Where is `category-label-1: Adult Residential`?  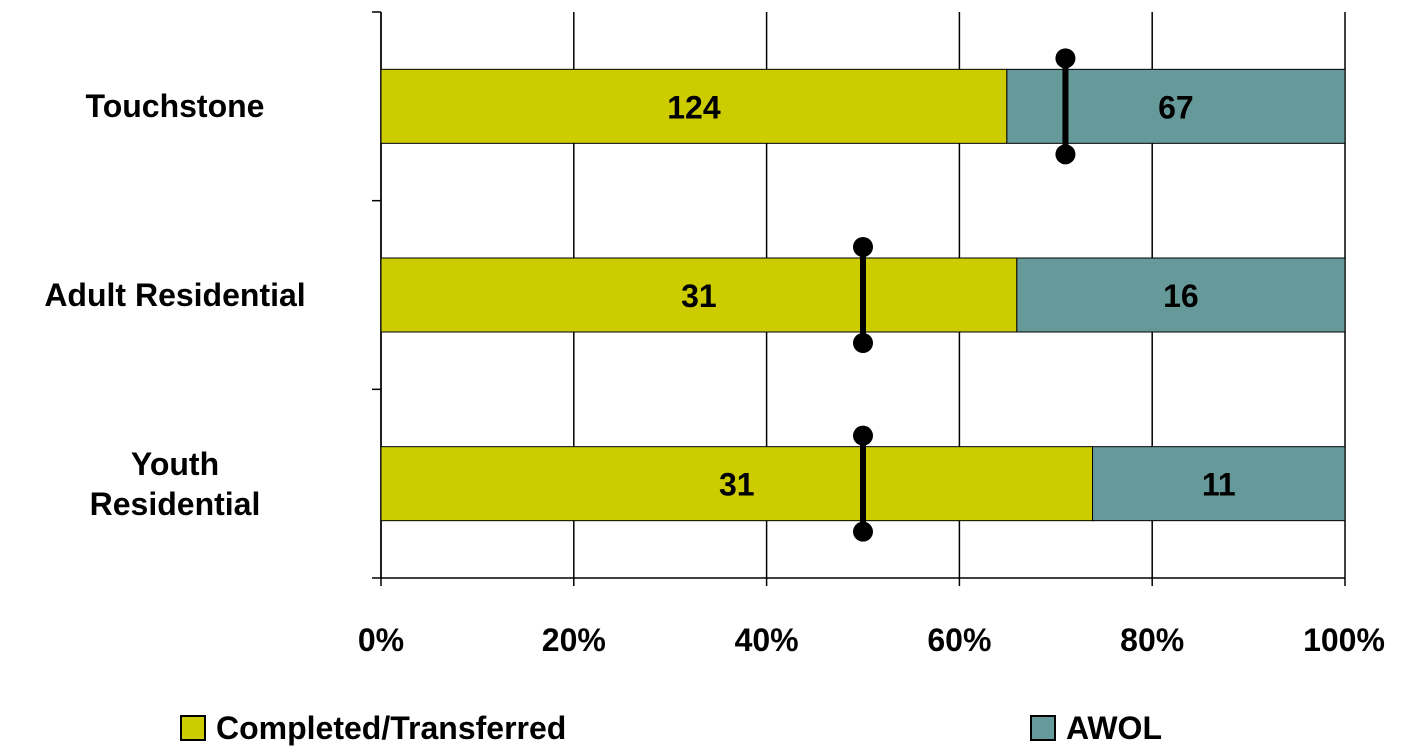 category-label-1: Adult Residential is located at coordinates (175, 295).